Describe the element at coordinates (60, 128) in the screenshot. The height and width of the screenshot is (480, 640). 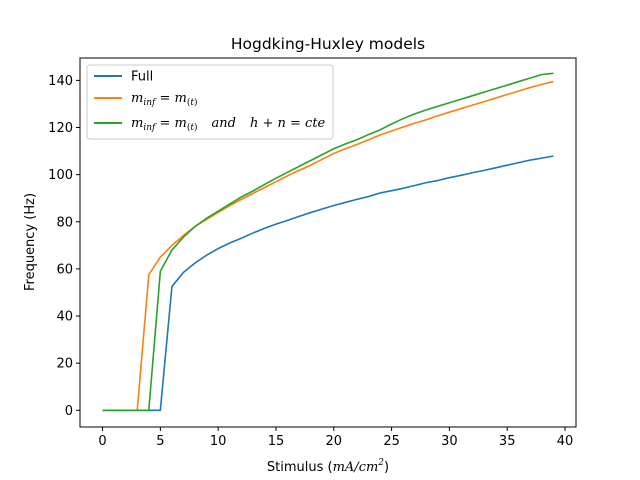
I see `y-tick-label: 120` at that location.